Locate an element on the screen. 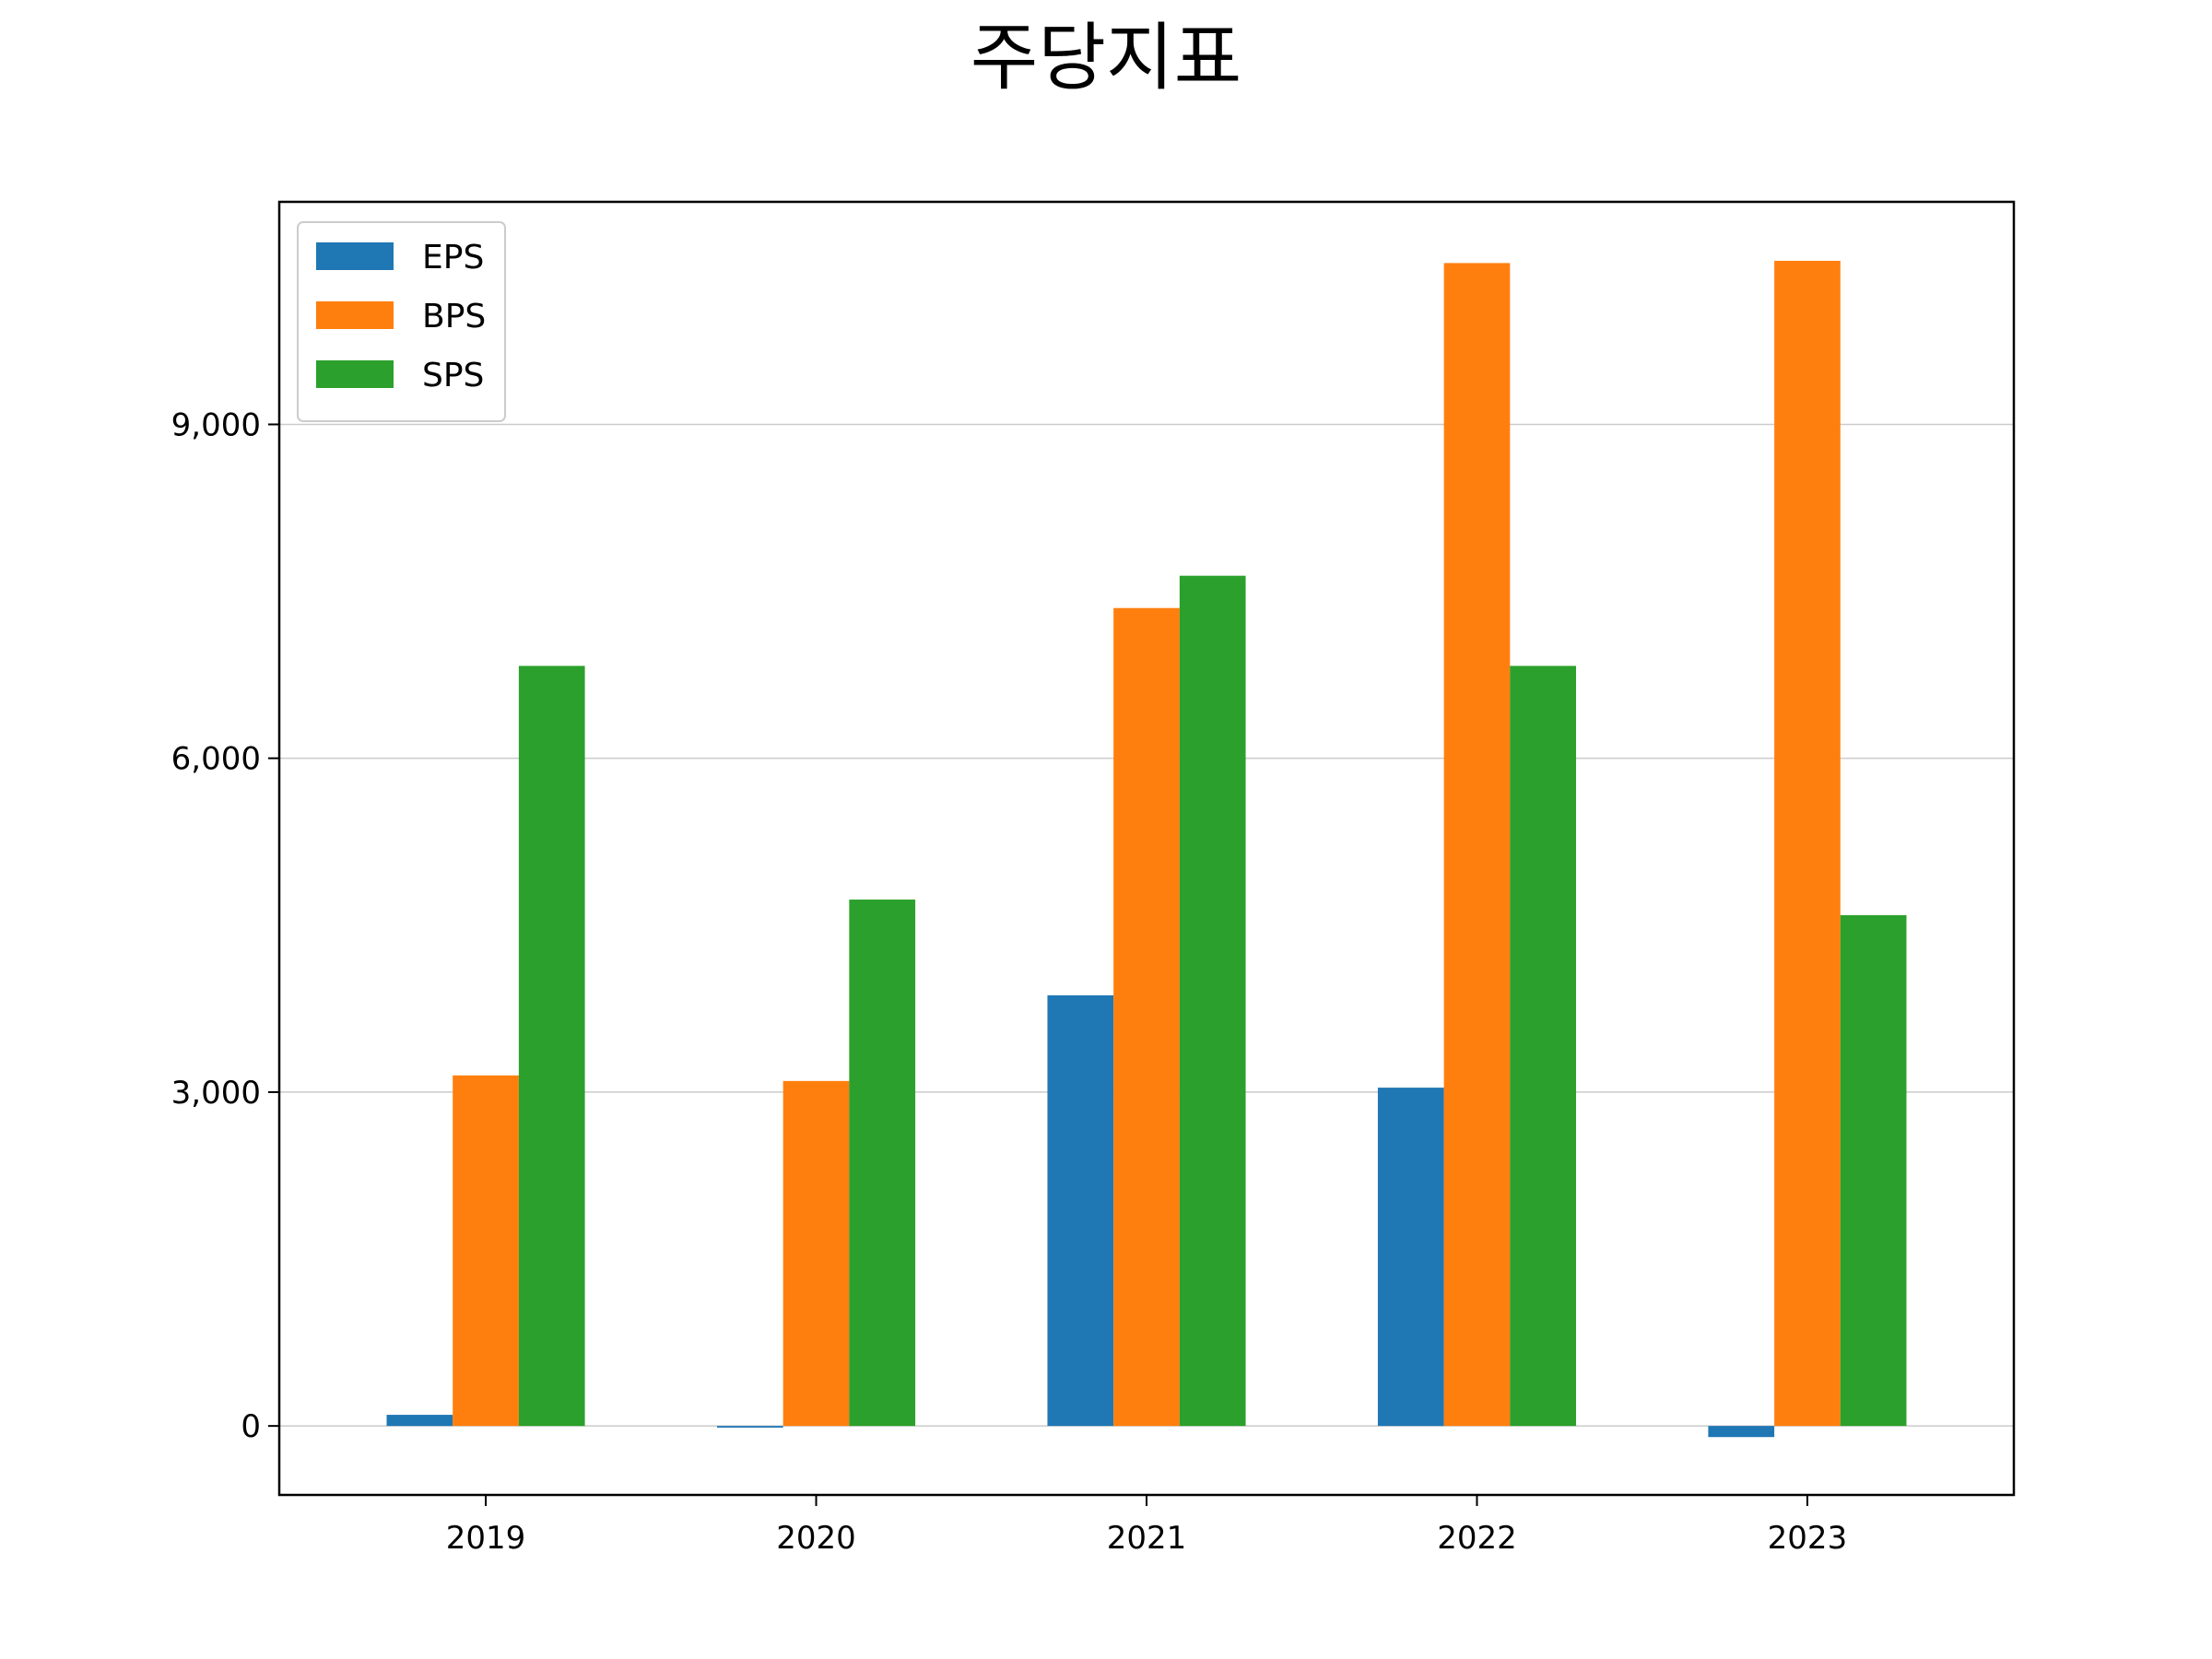  bar-eps-2020 is located at coordinates (749, 1427).